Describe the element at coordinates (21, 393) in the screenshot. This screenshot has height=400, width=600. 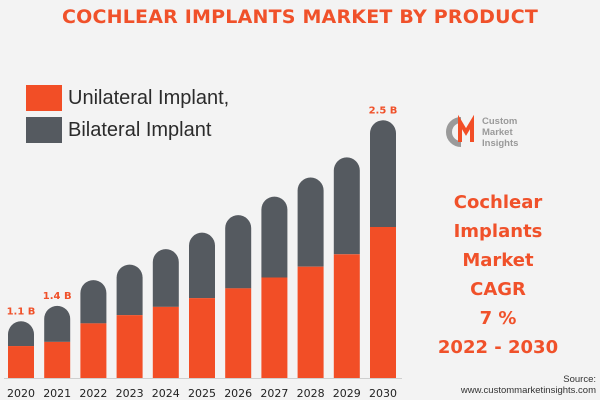
I see `x-tick-label: 2020` at that location.